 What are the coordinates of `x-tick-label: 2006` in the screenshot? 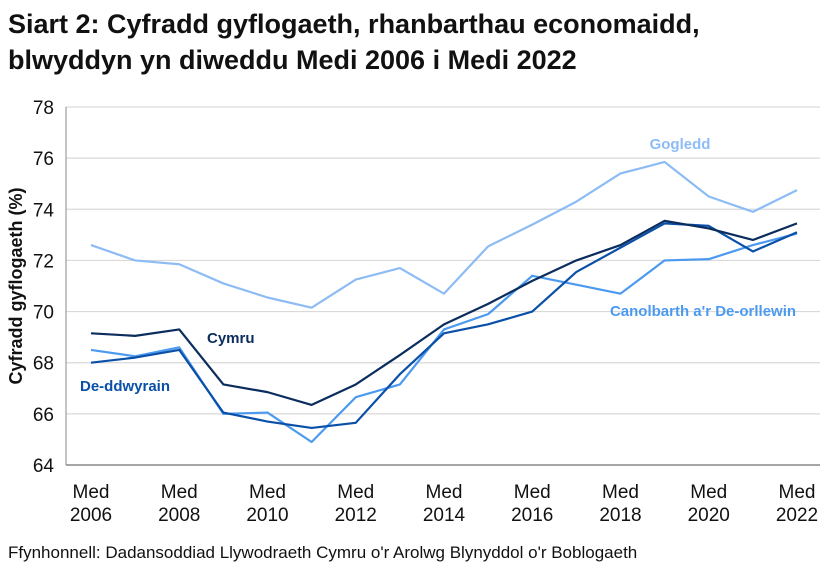 It's located at (91, 515).